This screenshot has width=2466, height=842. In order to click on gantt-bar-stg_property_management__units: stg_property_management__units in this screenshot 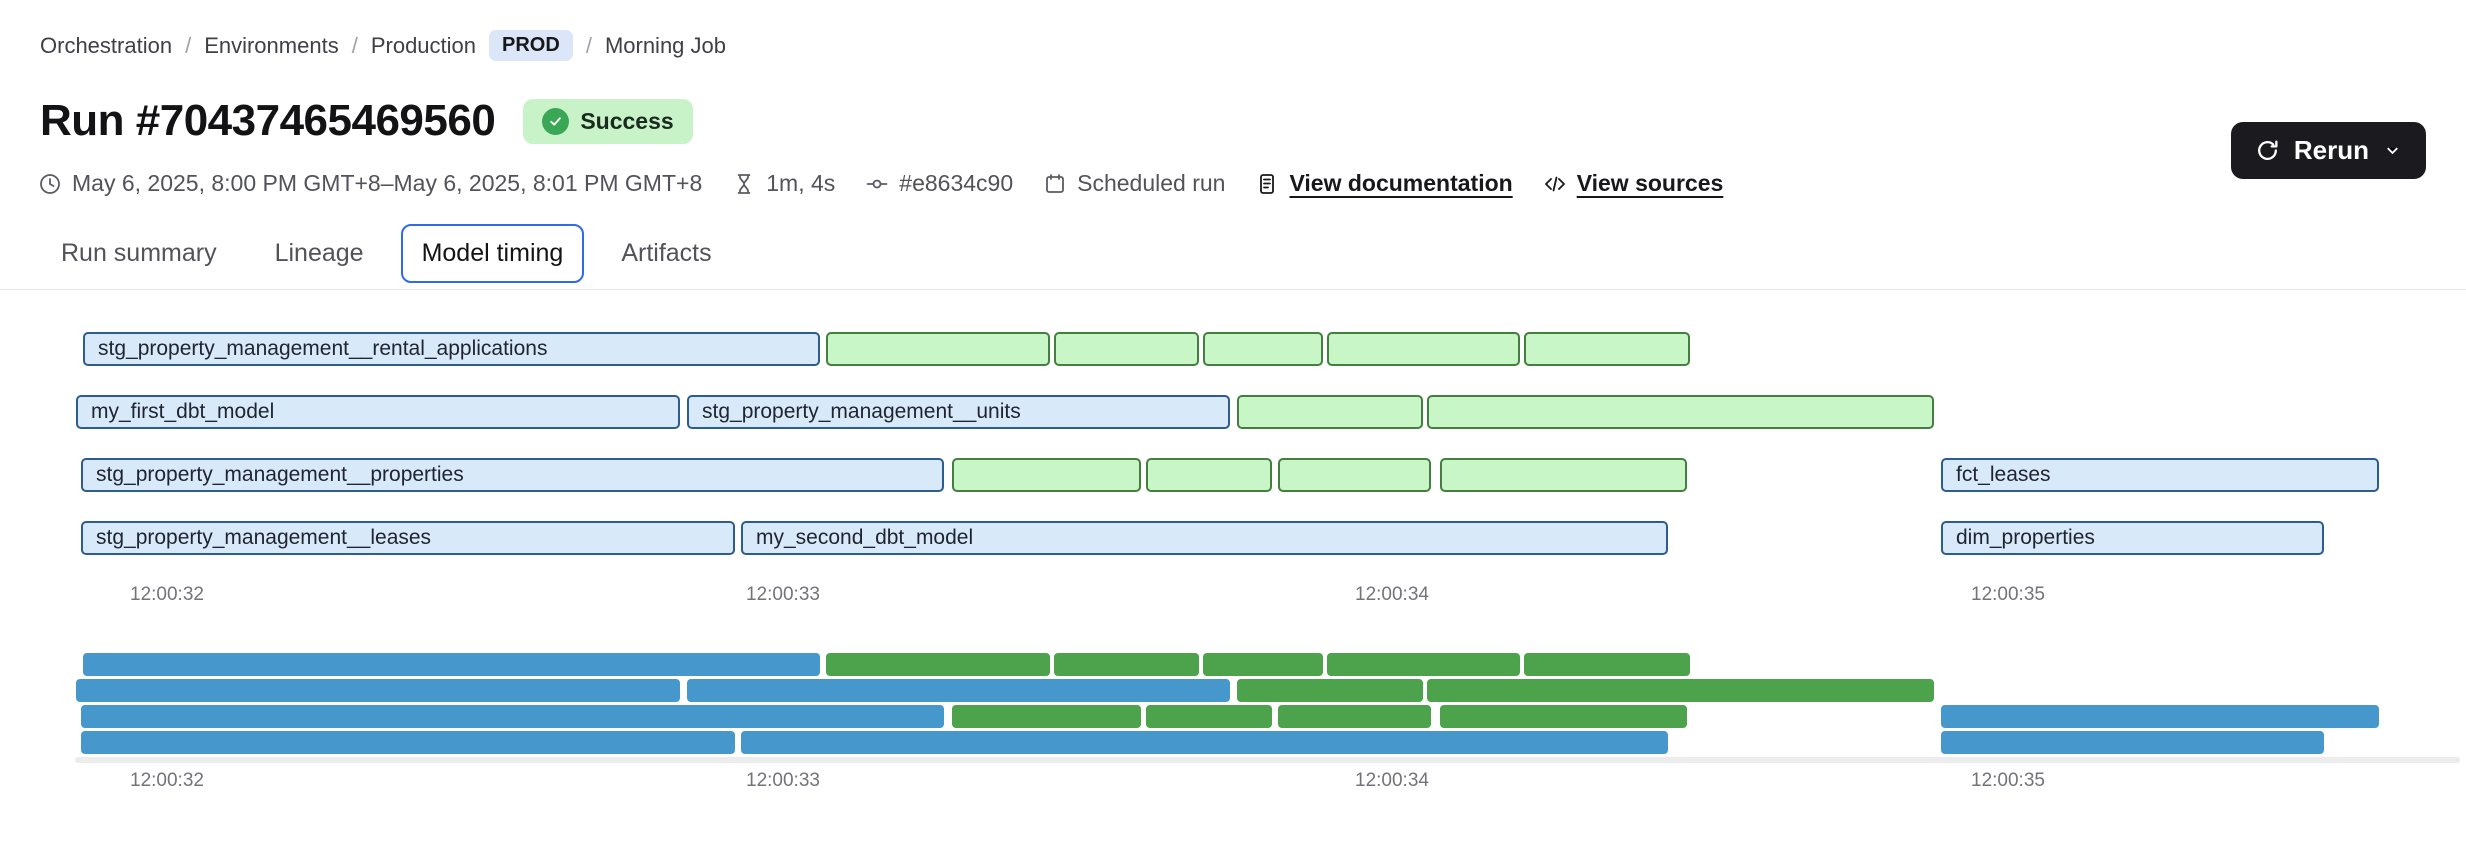, I will do `click(958, 412)`.